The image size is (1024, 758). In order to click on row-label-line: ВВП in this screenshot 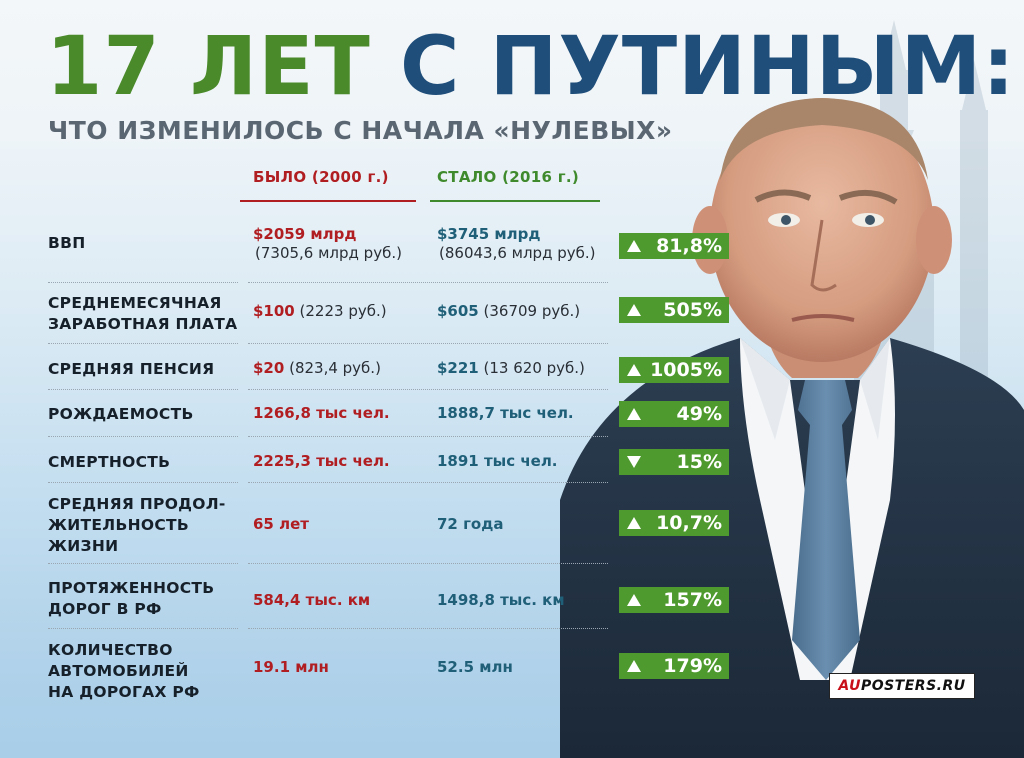, I will do `click(67, 243)`.